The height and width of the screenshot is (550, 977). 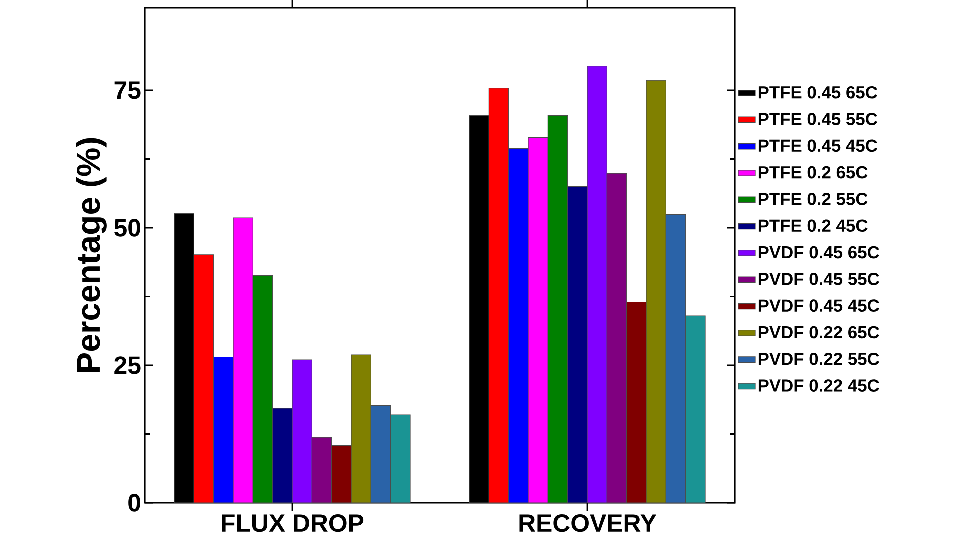 I want to click on y-axis-title: Percentage (%), so click(x=91, y=255).